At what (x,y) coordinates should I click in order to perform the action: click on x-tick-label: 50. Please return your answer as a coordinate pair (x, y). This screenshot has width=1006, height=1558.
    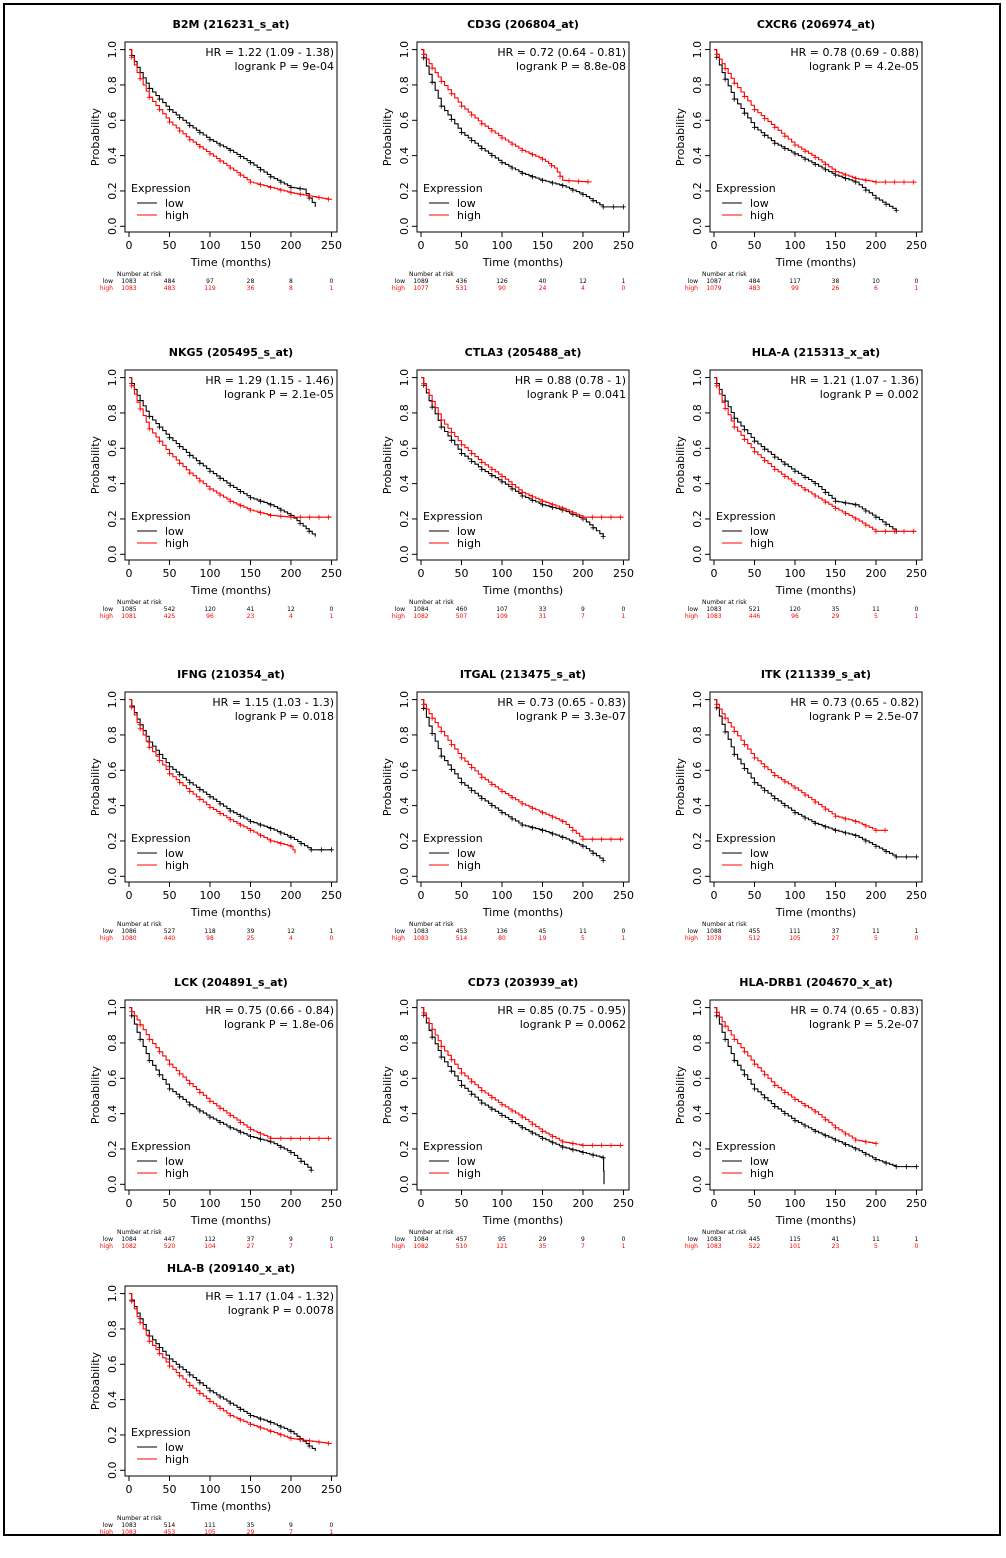
    Looking at the image, I should click on (461, 895).